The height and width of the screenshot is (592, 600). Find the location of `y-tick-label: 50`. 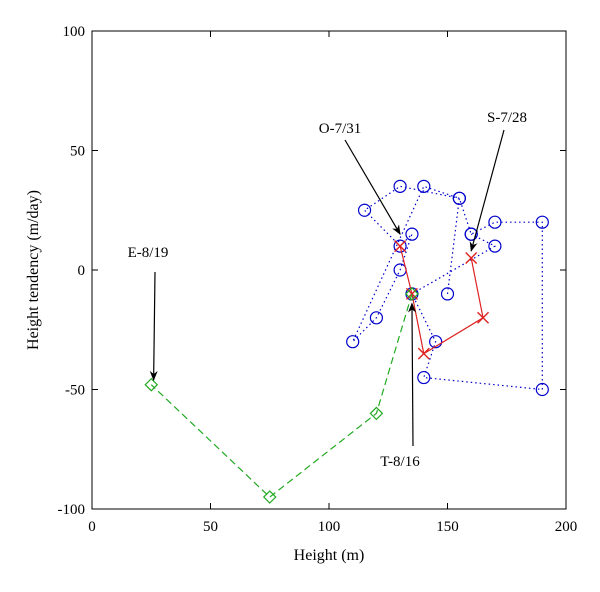

y-tick-label: 50 is located at coordinates (77, 152).